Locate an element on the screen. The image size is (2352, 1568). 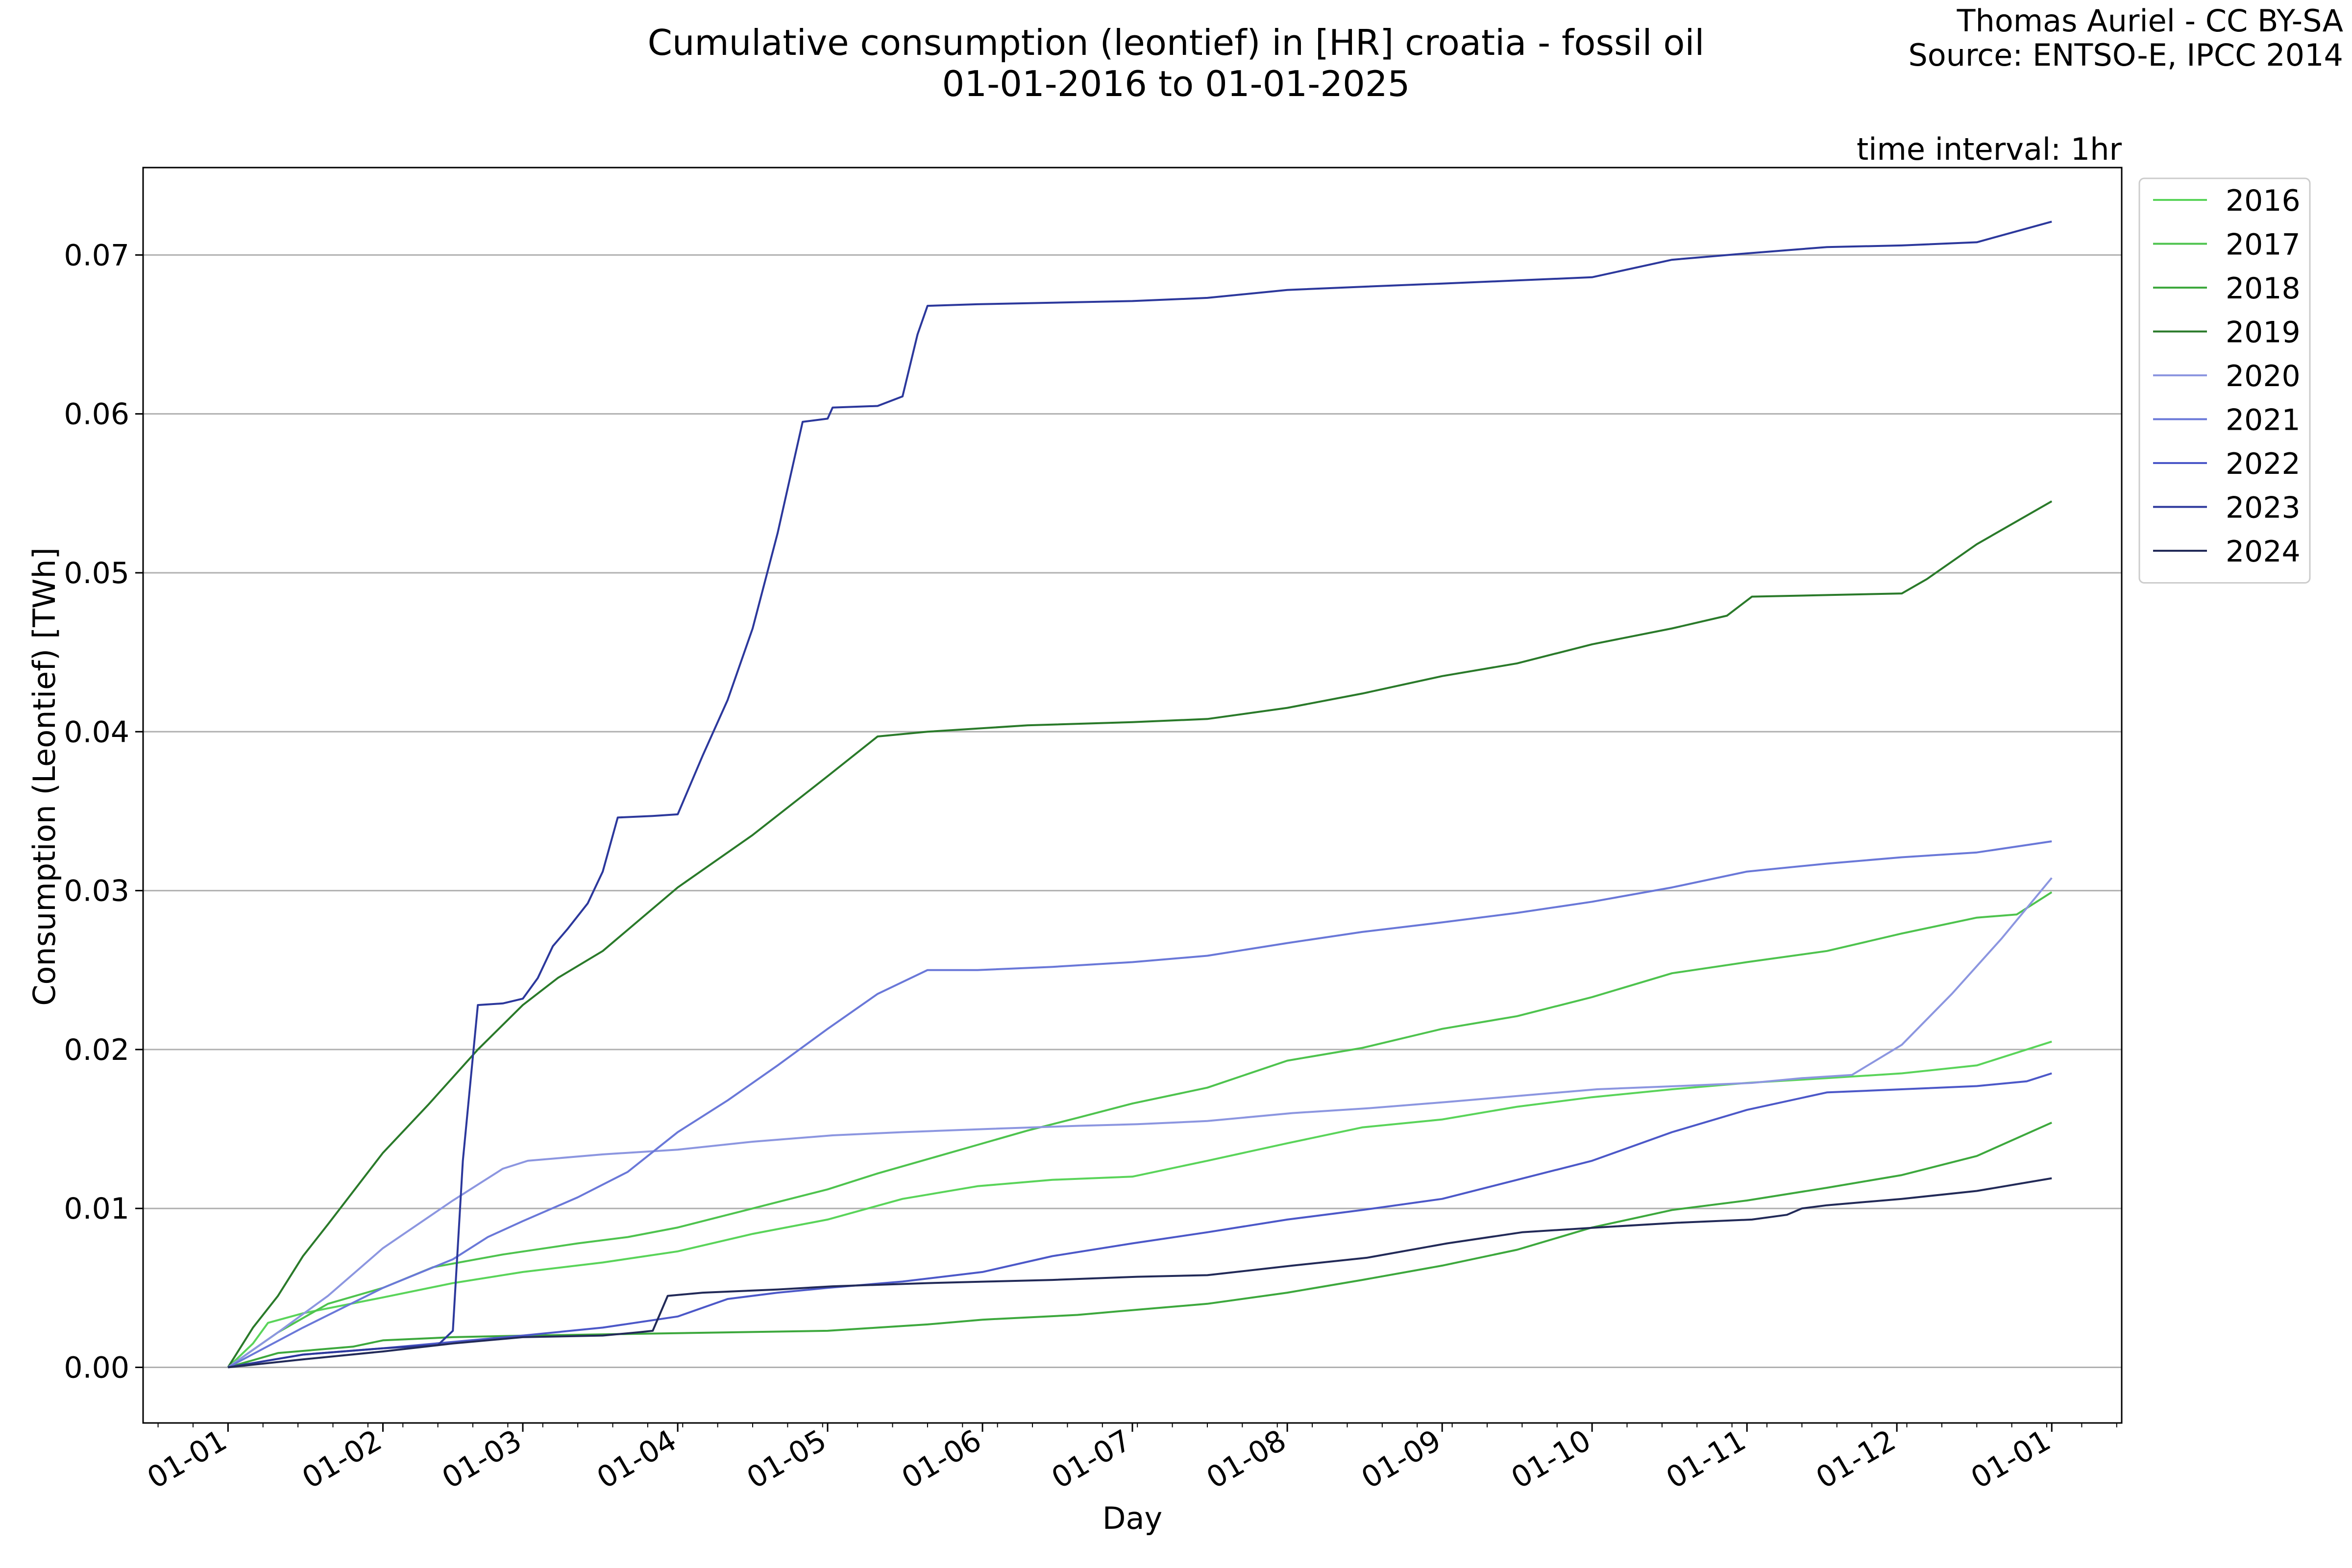
legend-box is located at coordinates (2224, 380).